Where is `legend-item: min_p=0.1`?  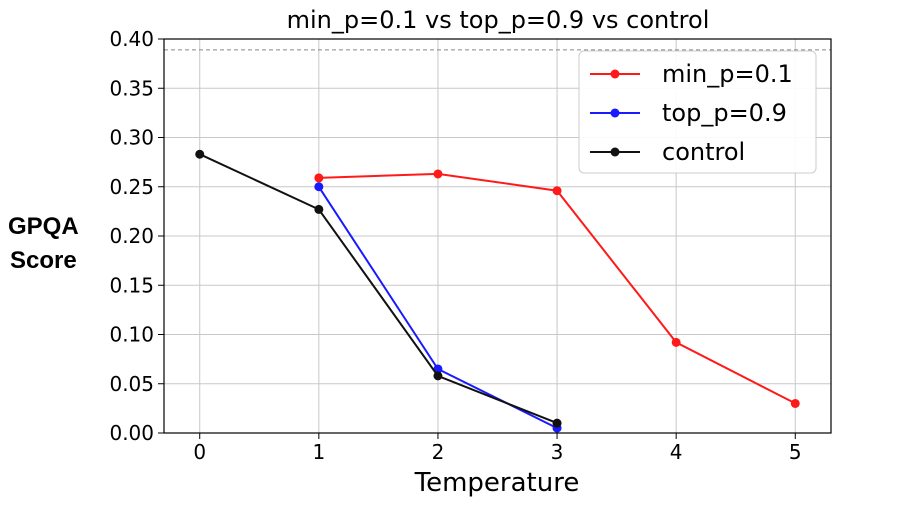 legend-item: min_p=0.1 is located at coordinates (691, 74).